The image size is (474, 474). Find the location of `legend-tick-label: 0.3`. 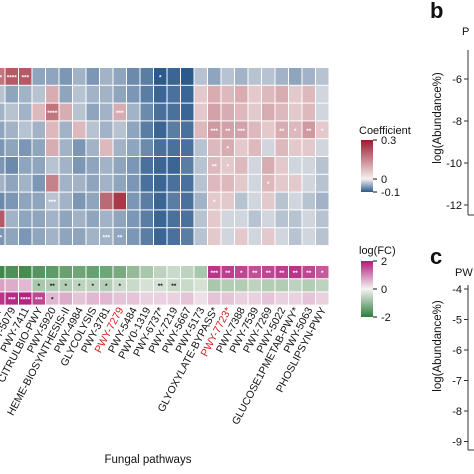

legend-tick-label: 0.3 is located at coordinates (388, 141).